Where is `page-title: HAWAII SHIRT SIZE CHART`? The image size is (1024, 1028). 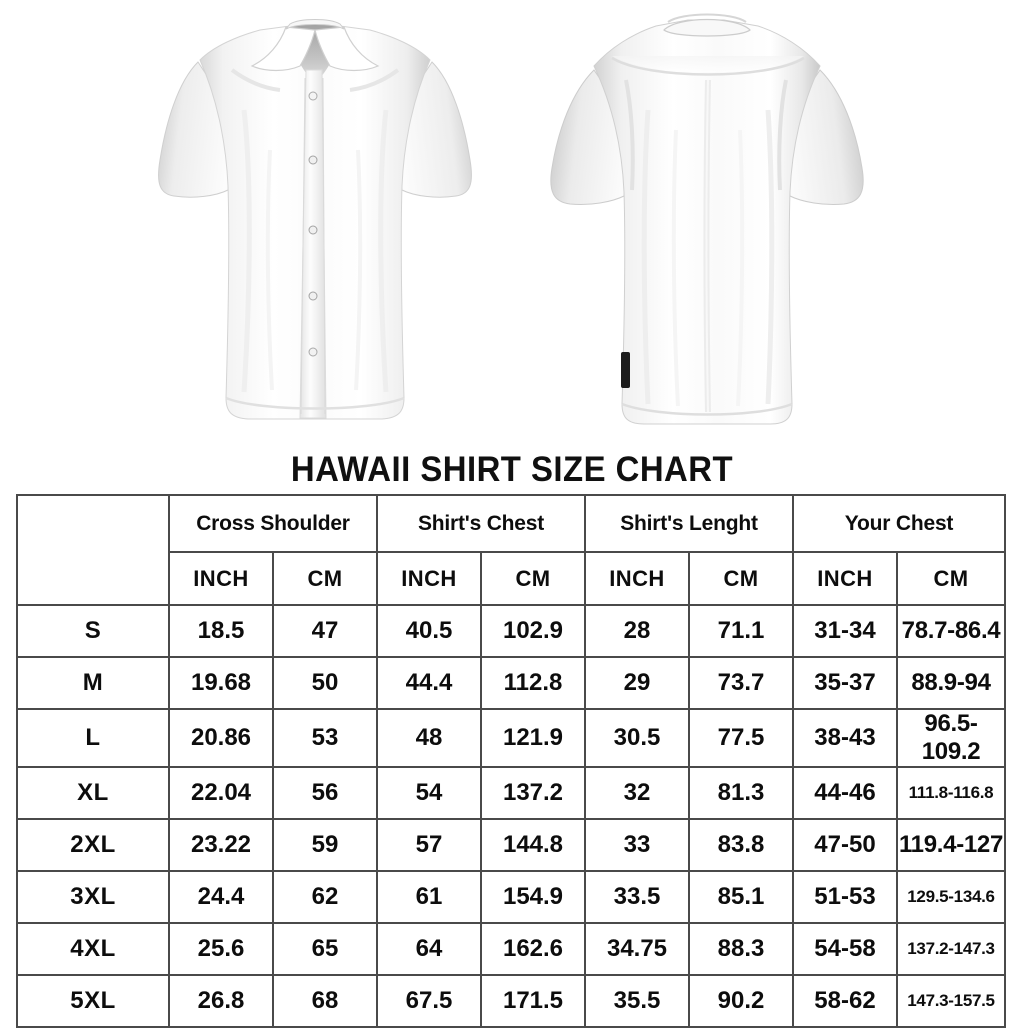
page-title: HAWAII SHIRT SIZE CHART is located at coordinates (512, 469).